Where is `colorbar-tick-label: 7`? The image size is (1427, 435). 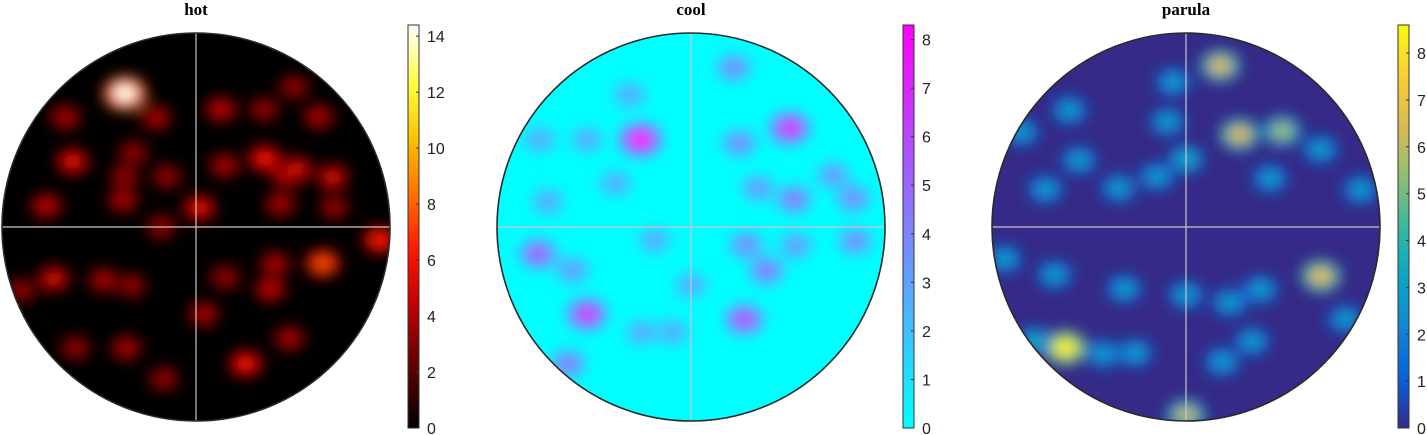
colorbar-tick-label: 7 is located at coordinates (1421, 101).